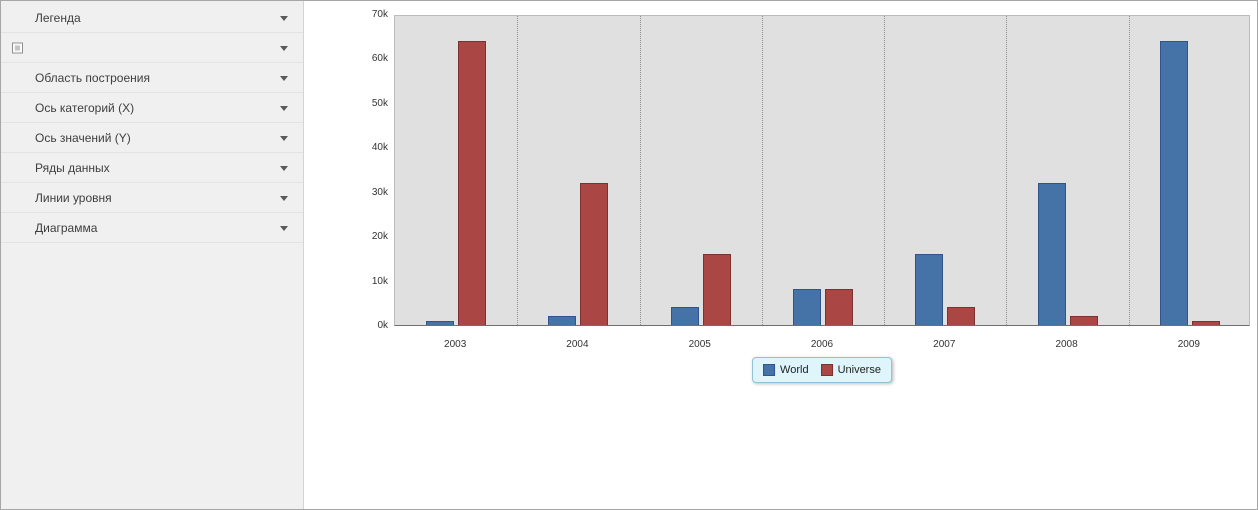 The width and height of the screenshot is (1258, 510). I want to click on sidebar-item-label: Область построения, so click(92, 77).